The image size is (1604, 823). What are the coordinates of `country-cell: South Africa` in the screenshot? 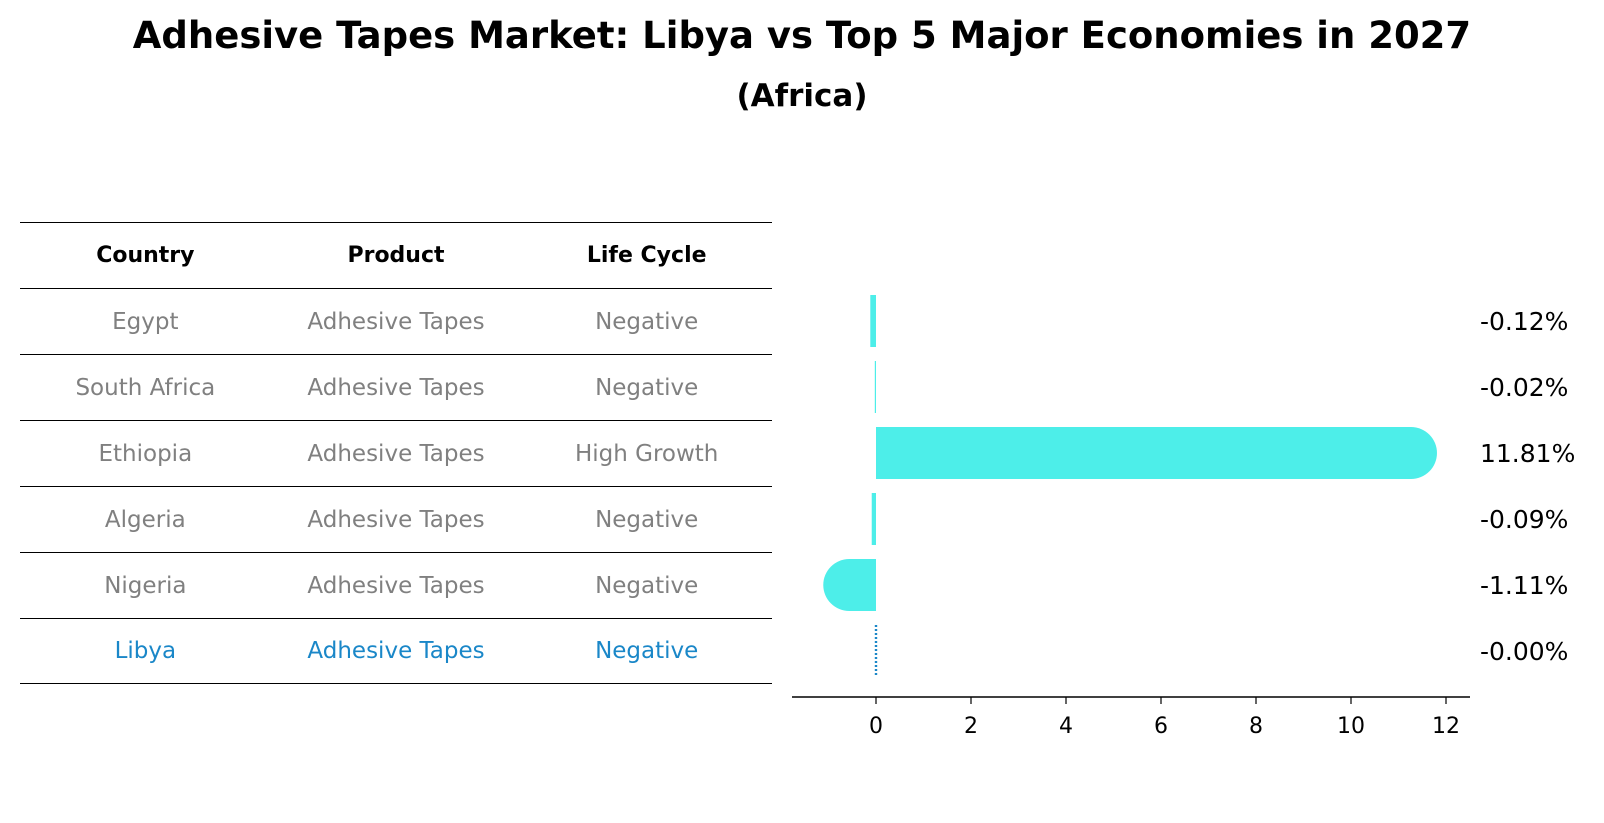 It's located at (145, 387).